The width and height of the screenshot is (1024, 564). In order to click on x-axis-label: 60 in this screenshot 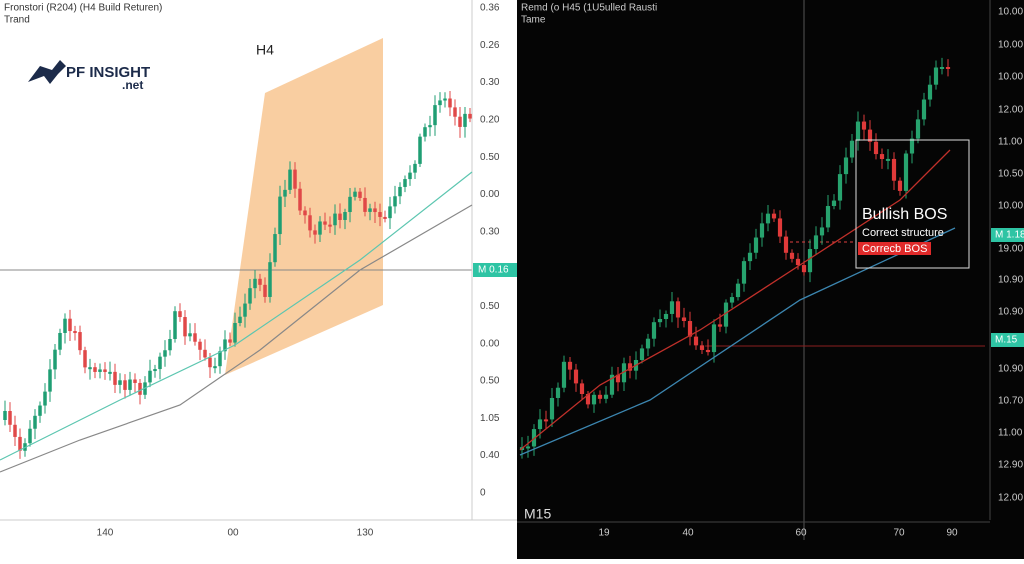, I will do `click(801, 533)`.